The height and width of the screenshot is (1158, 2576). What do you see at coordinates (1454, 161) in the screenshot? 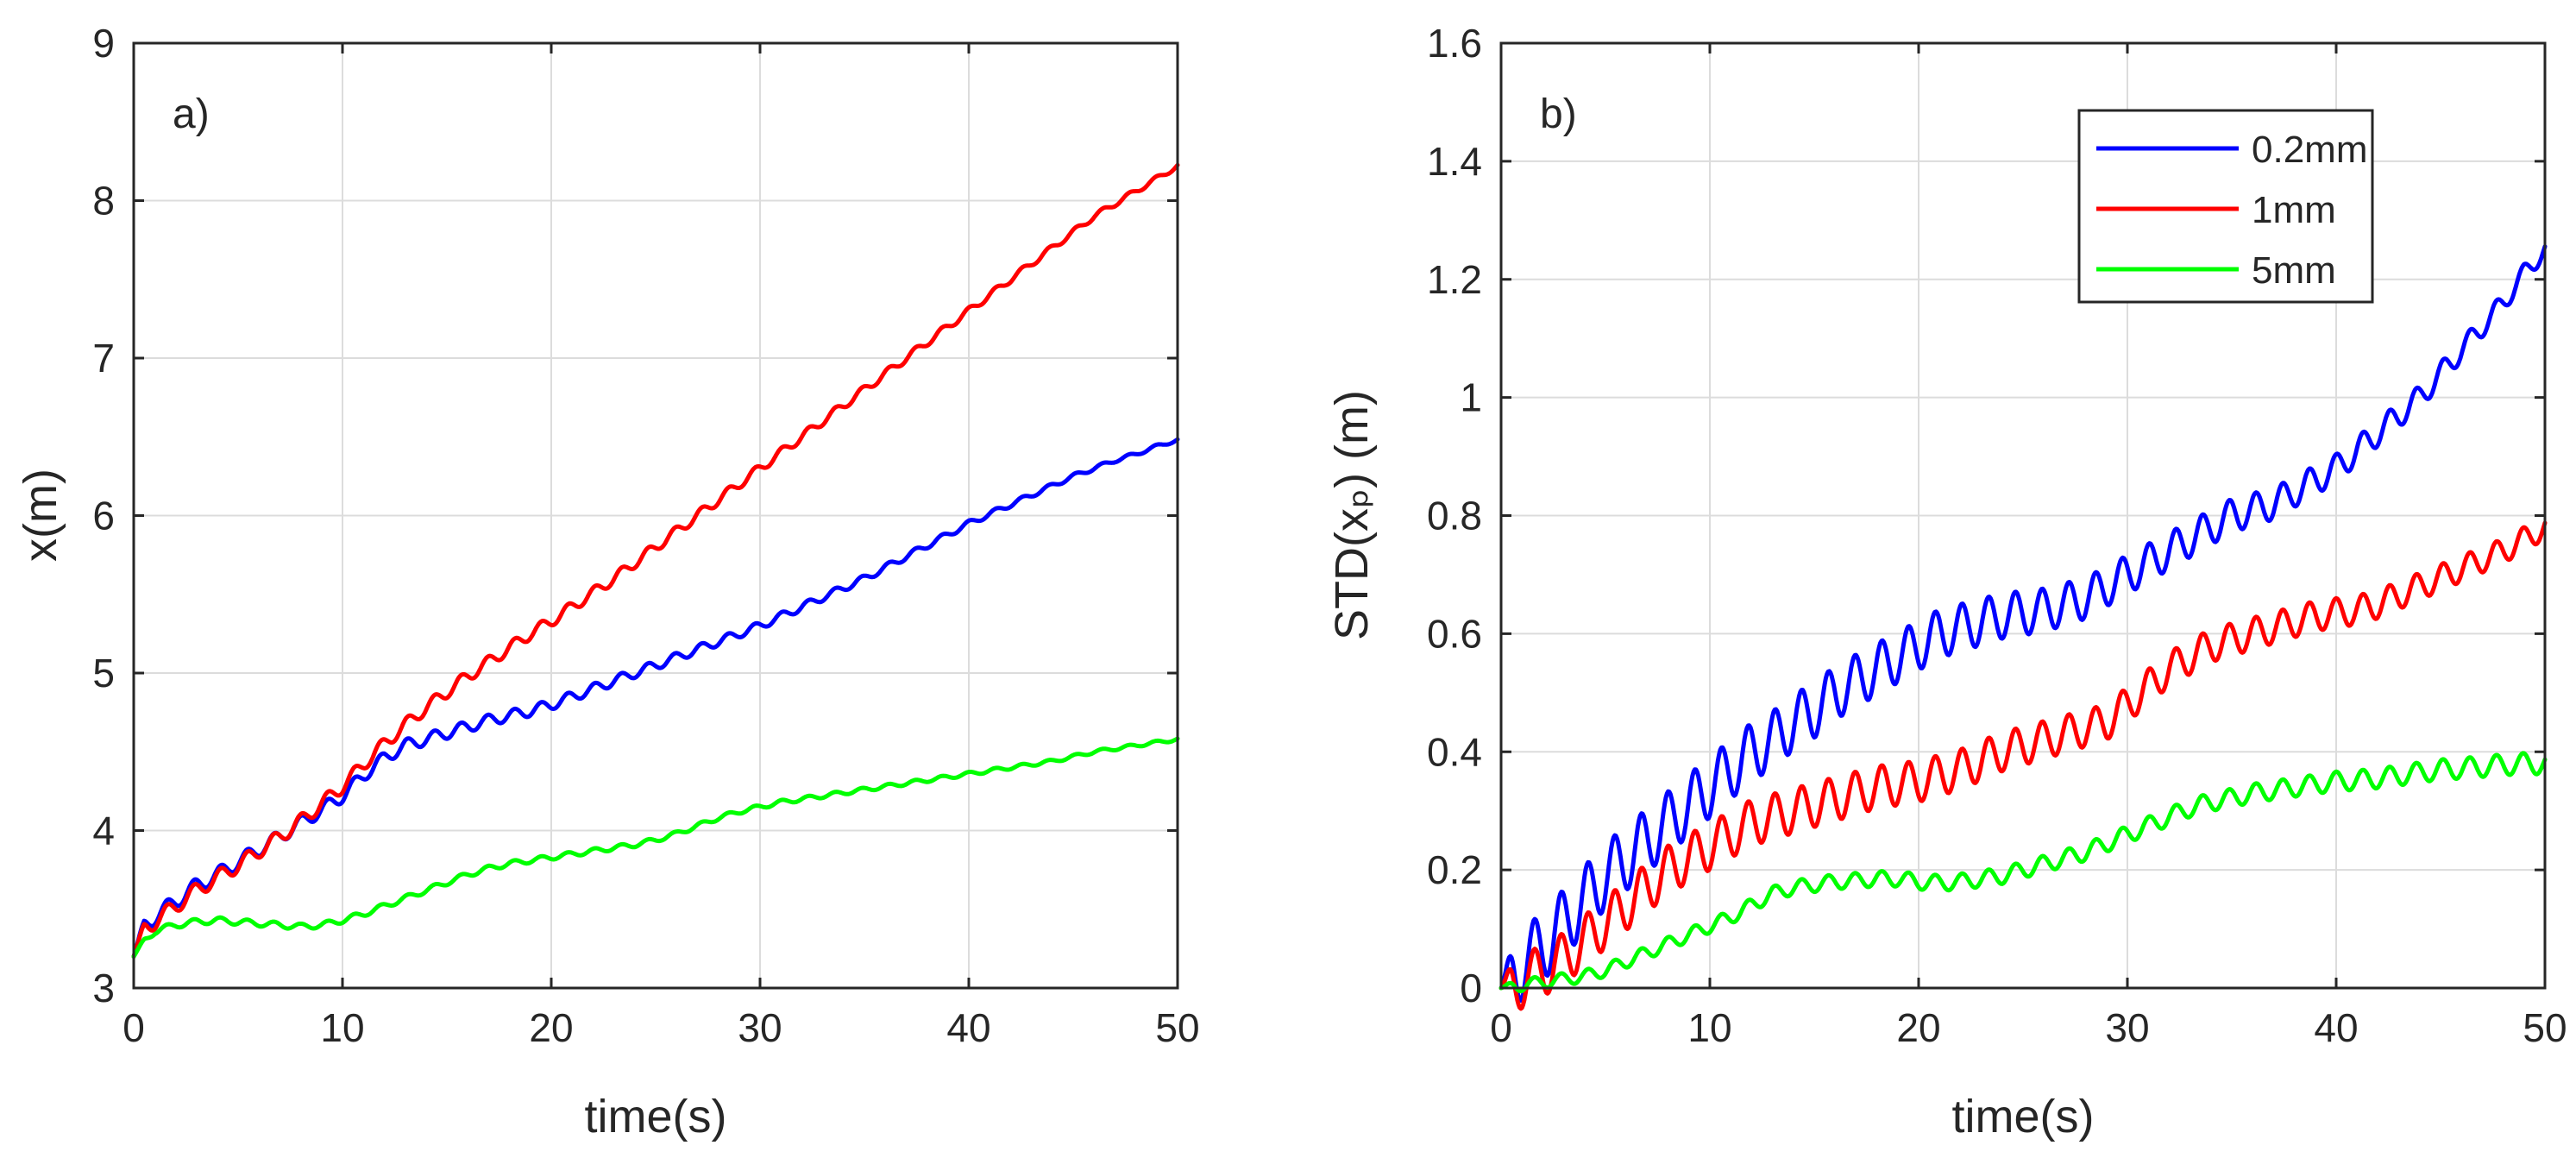
I see `panel-b-y-tick-label: 1.4` at bounding box center [1454, 161].